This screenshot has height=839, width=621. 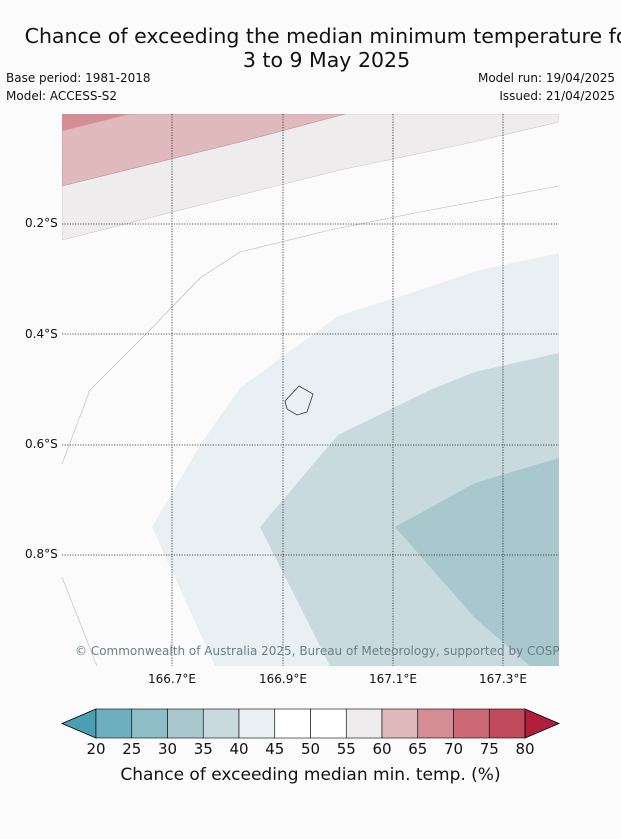 I want to click on meta-right: Model run: 19/04/2025 Issued: 21/04/2025, so click(x=546, y=87).